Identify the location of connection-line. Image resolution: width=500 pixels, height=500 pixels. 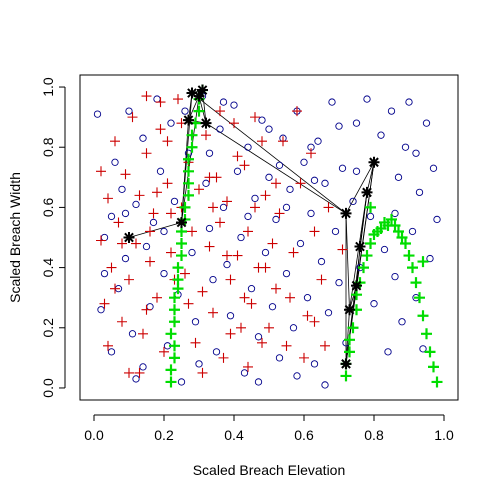
(370, 177).